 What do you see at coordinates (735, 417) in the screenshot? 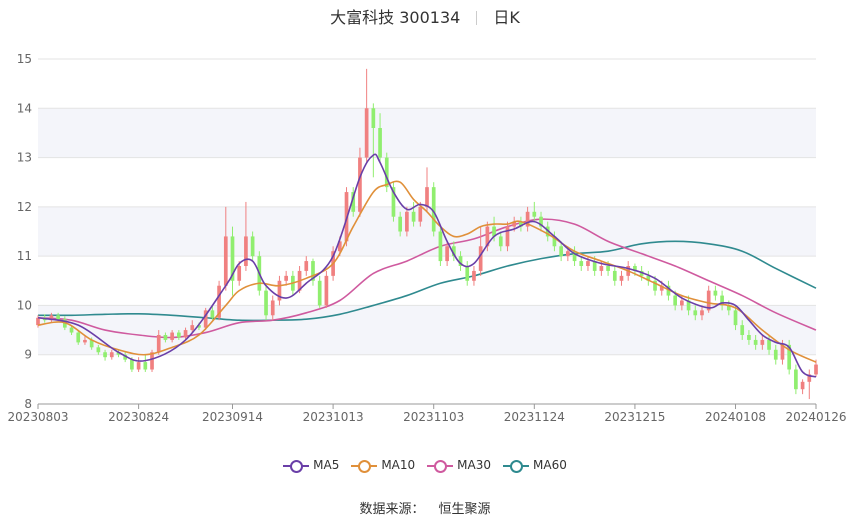
I see `x-tick-label-20240108: 20240108` at bounding box center [735, 417].